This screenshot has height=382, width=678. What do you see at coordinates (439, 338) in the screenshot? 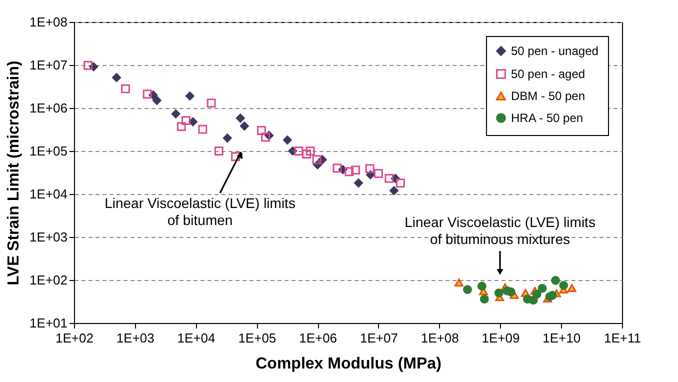
I see `x-tick-label: 1E+08` at bounding box center [439, 338].